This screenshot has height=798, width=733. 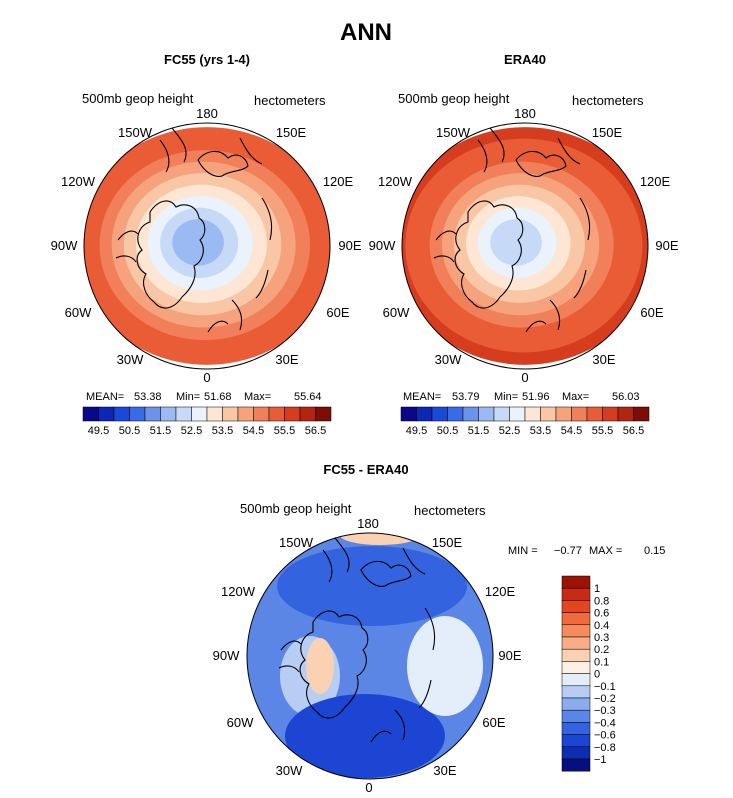 I want to click on colorbar-tick-label: 0.3, so click(x=601, y=638).